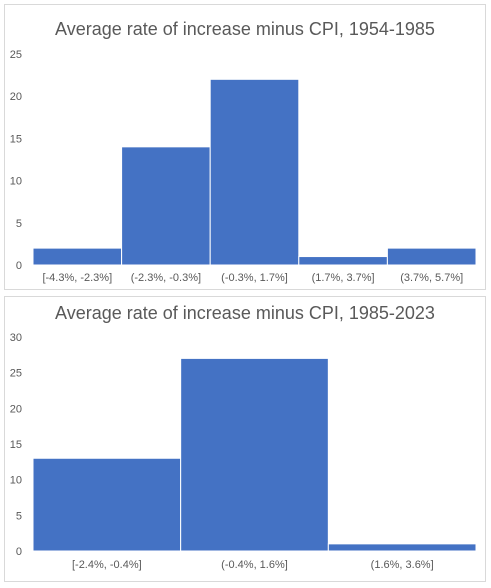 This screenshot has height=588, width=491. Describe the element at coordinates (431, 278) in the screenshot. I see `x-tick-label: (3.7%, 5.7%]` at that location.